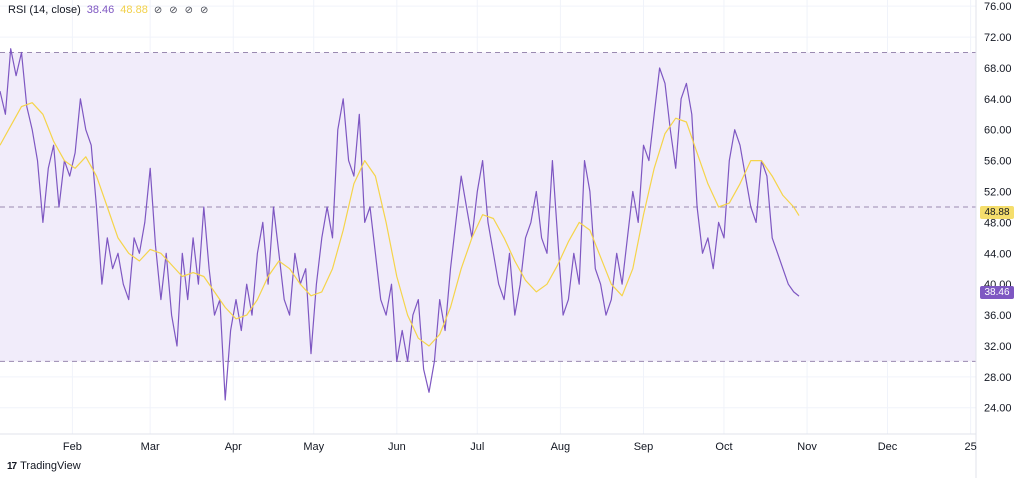 This screenshot has width=1024, height=478. I want to click on y-tick-label: 28.00, so click(998, 378).